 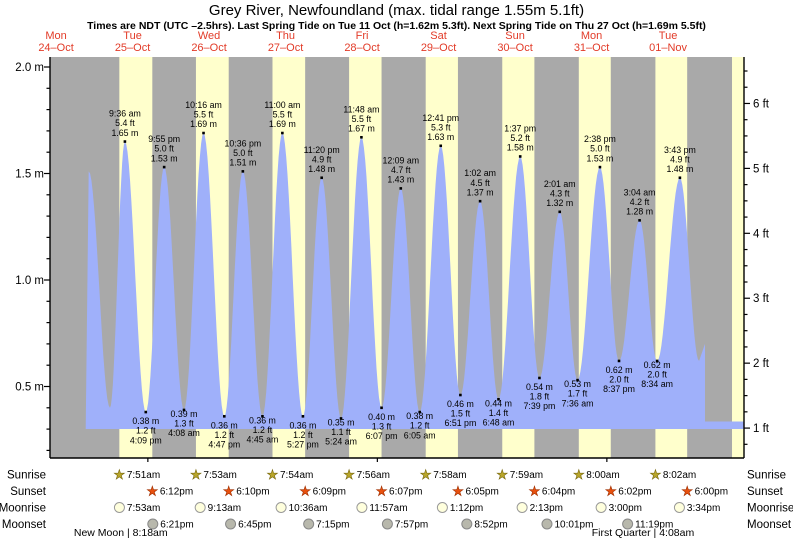 What do you see at coordinates (411, 525) in the screenshot?
I see `astro-event-time: 7:57pm` at bounding box center [411, 525].